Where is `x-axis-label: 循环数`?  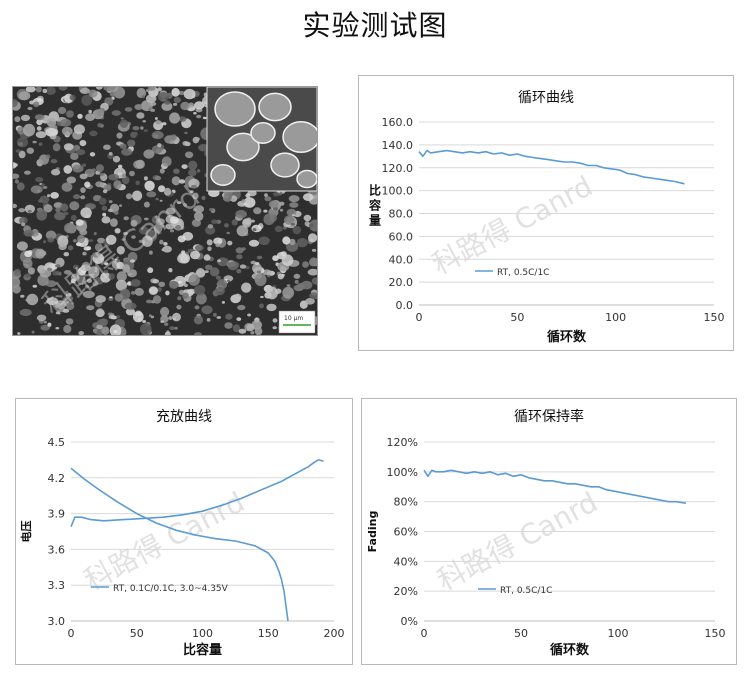 x-axis-label: 循环数 is located at coordinates (567, 337).